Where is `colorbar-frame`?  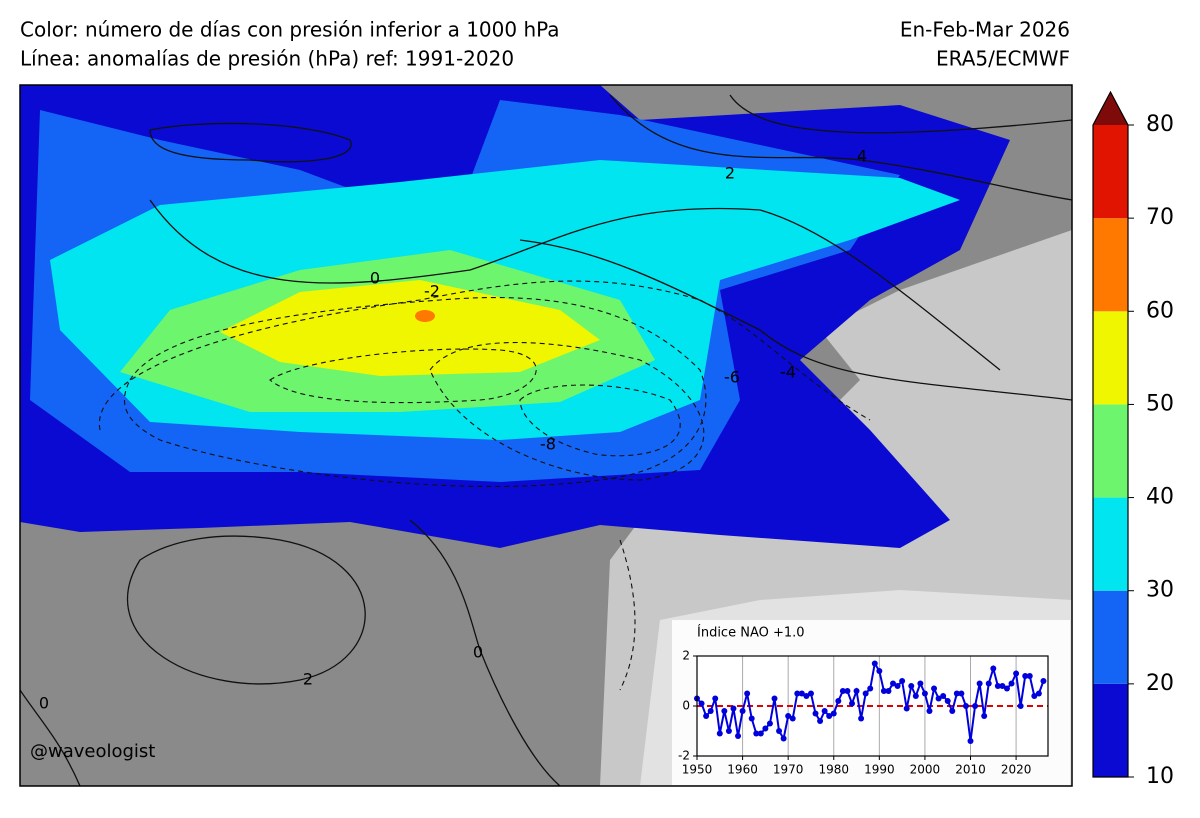
colorbar-frame is located at coordinates (1110, 434).